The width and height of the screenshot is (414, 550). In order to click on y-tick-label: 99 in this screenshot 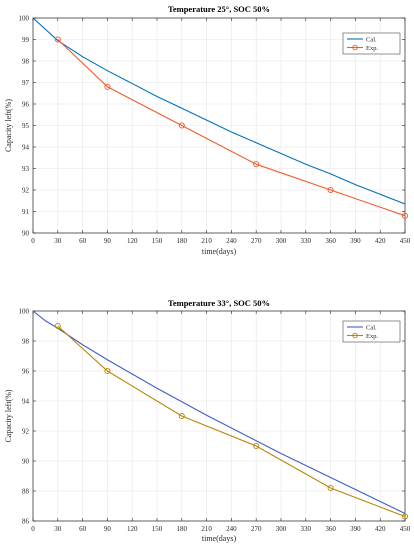, I will do `click(26, 40)`.